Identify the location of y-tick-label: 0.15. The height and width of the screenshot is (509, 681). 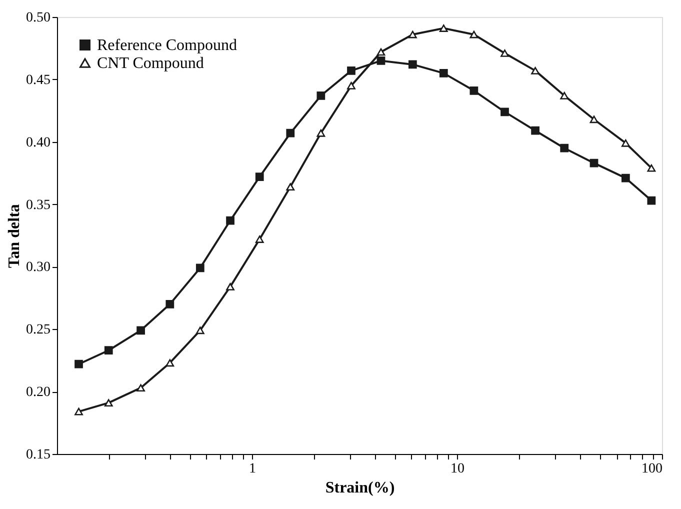
(38, 455).